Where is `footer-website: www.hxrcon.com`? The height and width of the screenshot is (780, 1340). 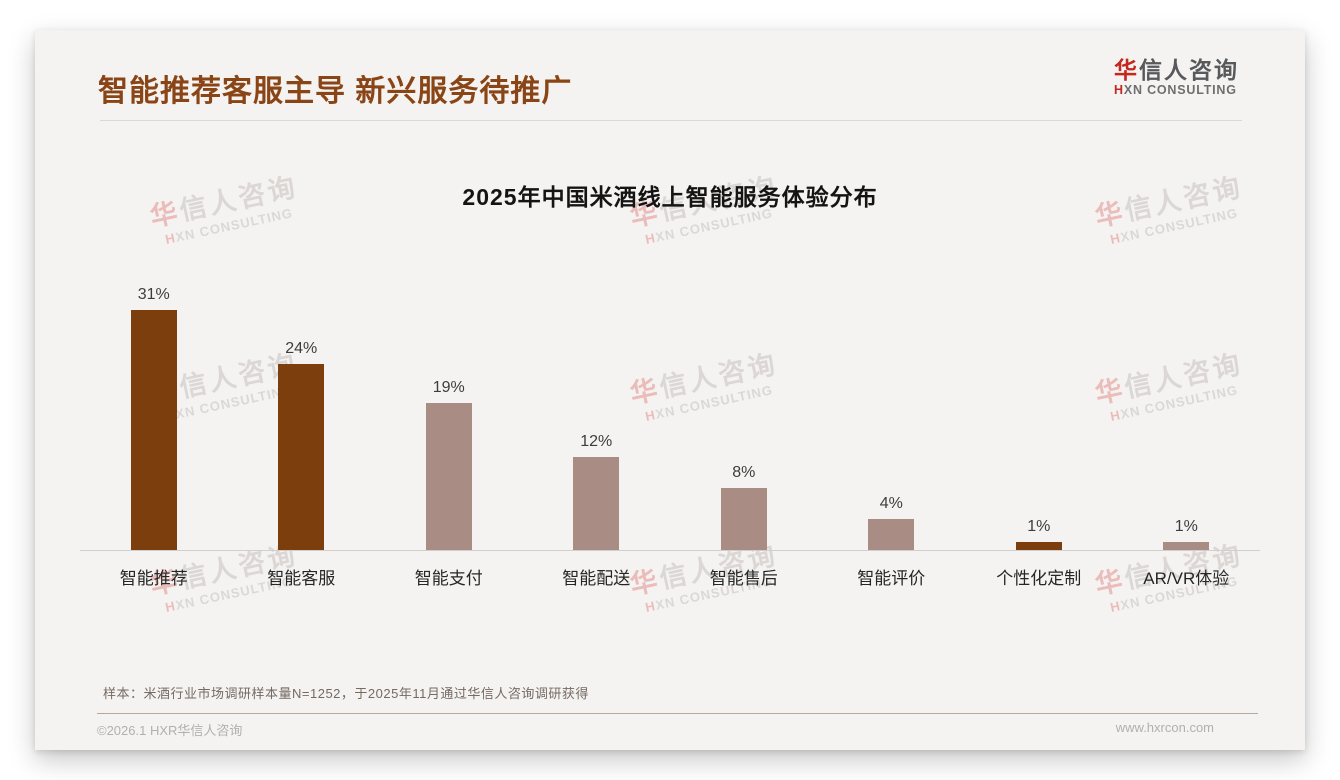
footer-website: www.hxrcon.com is located at coordinates (1164, 727).